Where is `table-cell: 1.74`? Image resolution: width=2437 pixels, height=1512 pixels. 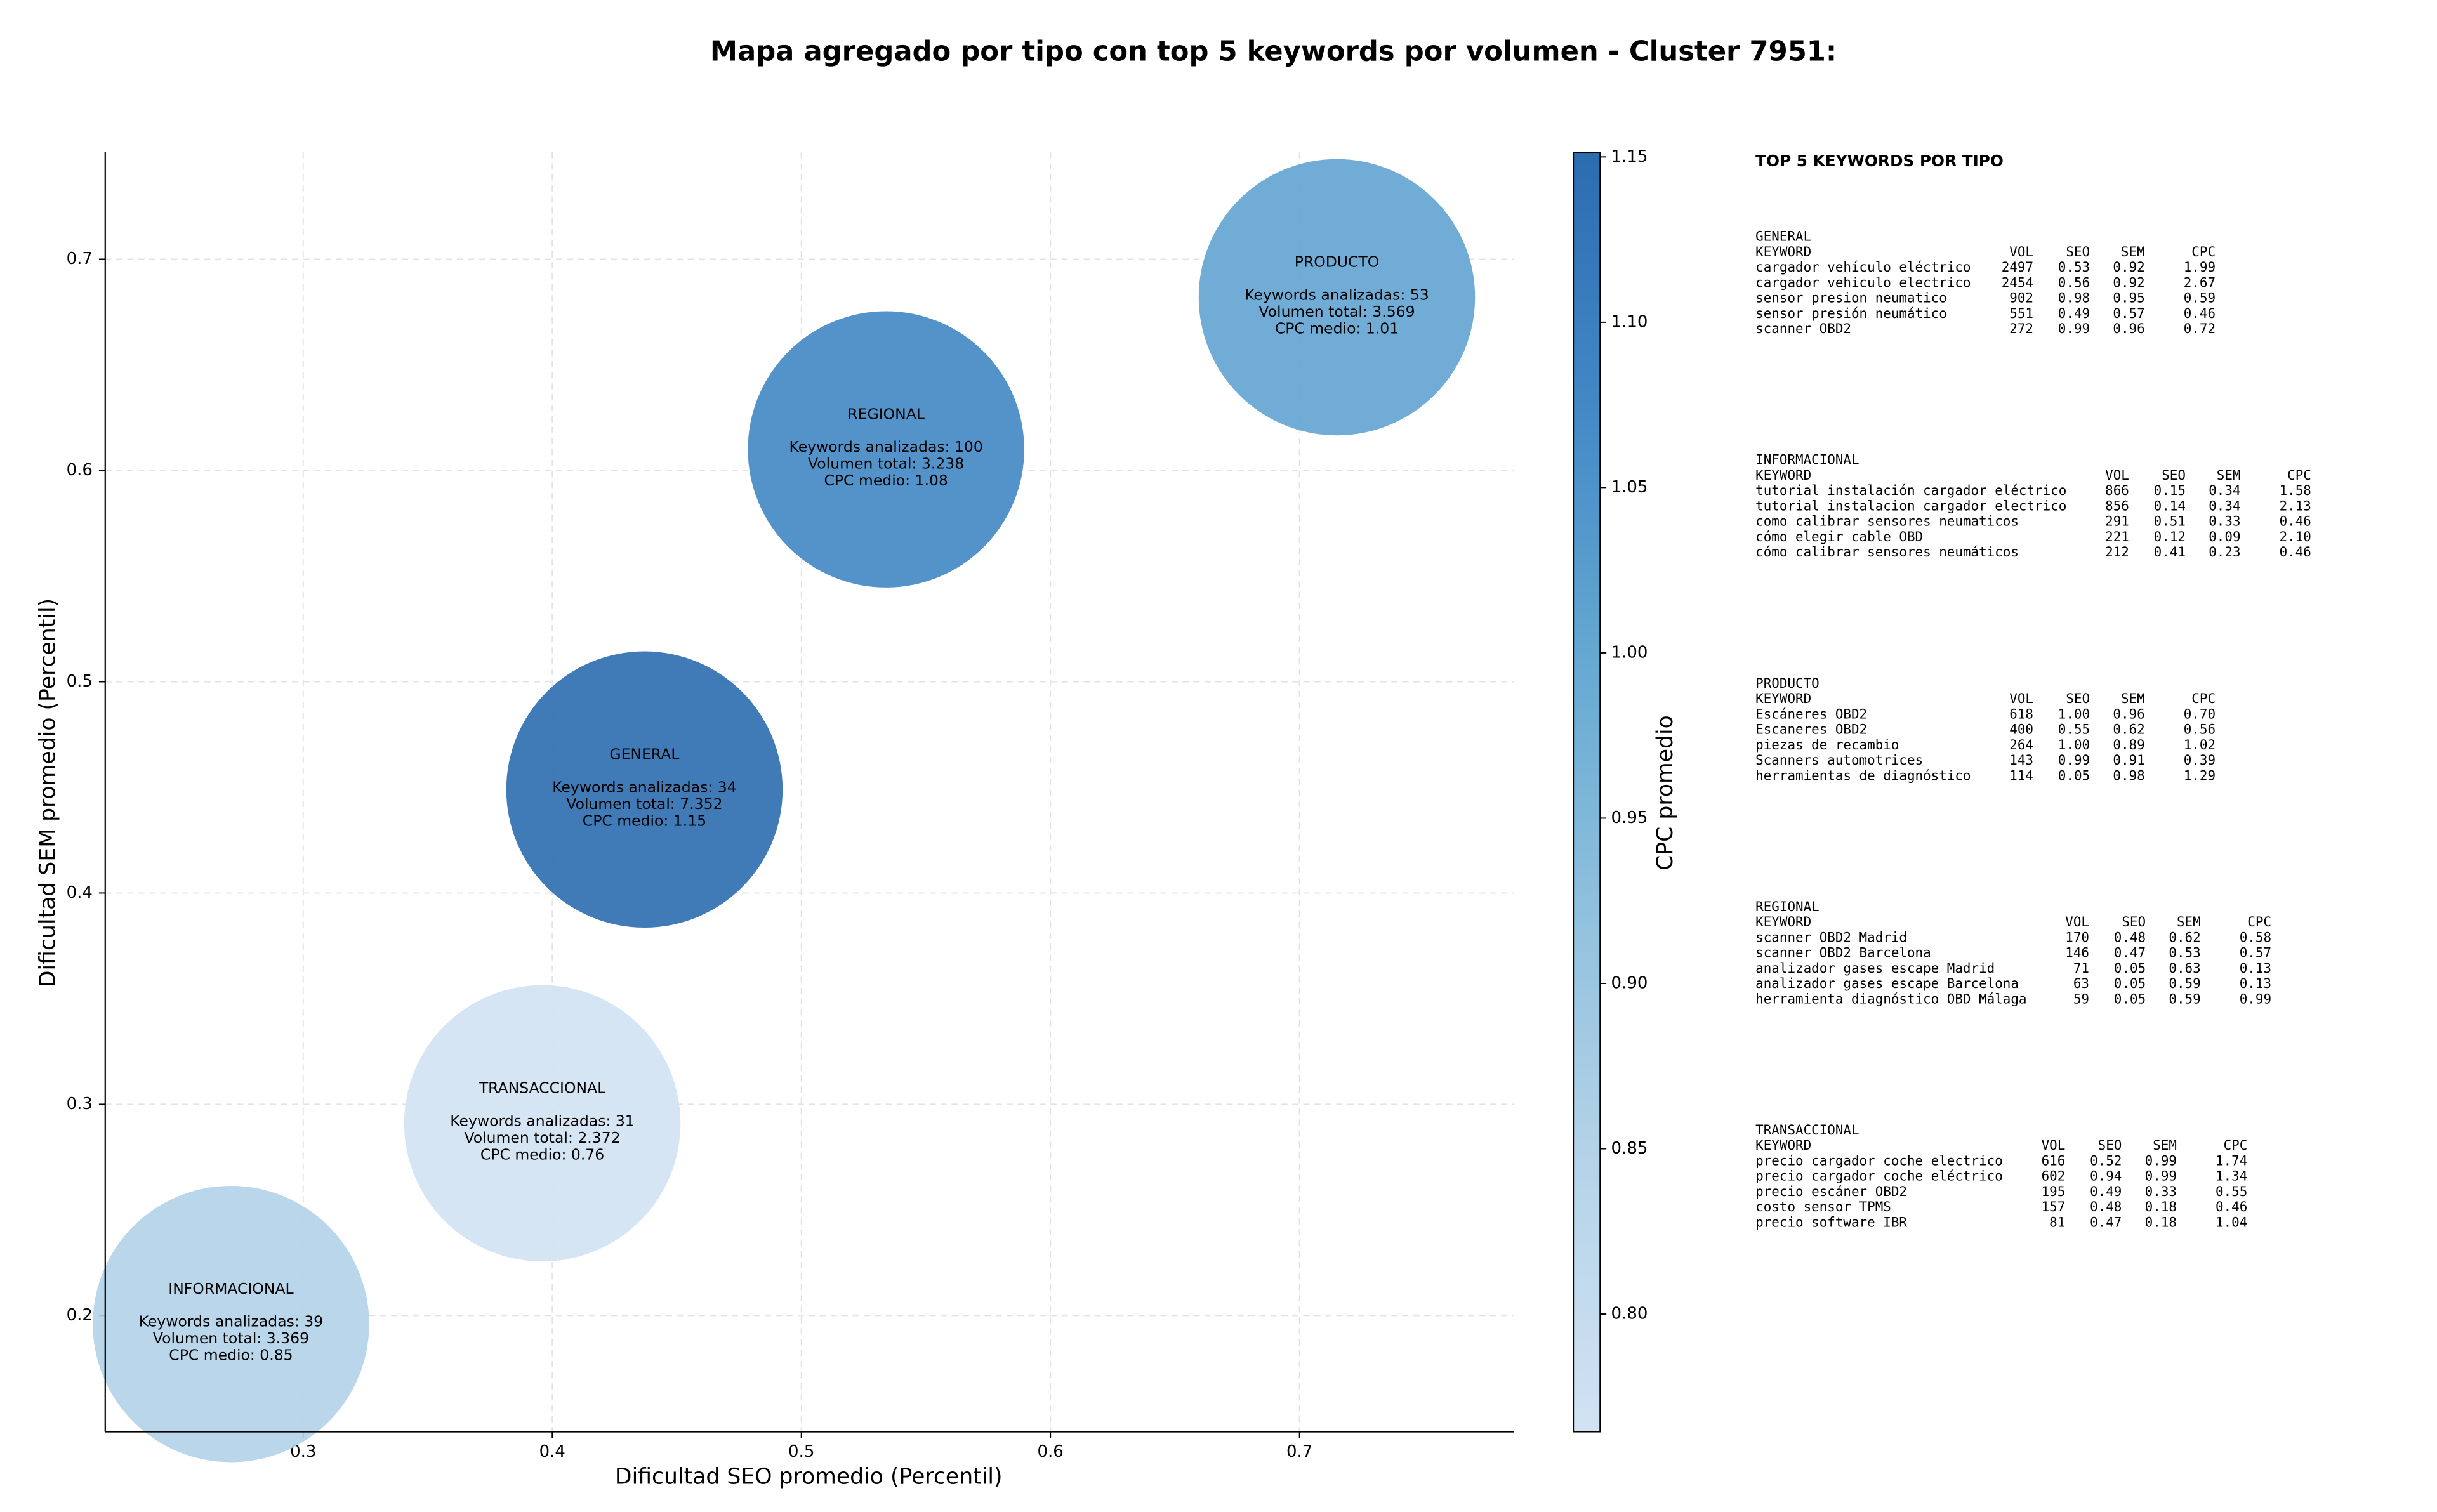 table-cell: 1.74 is located at coordinates (2231, 1161).